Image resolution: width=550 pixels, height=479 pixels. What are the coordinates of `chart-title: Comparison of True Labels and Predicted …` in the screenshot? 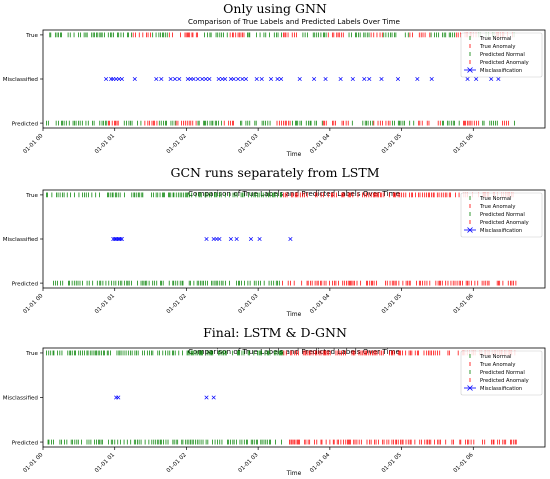 It's located at (294, 351).